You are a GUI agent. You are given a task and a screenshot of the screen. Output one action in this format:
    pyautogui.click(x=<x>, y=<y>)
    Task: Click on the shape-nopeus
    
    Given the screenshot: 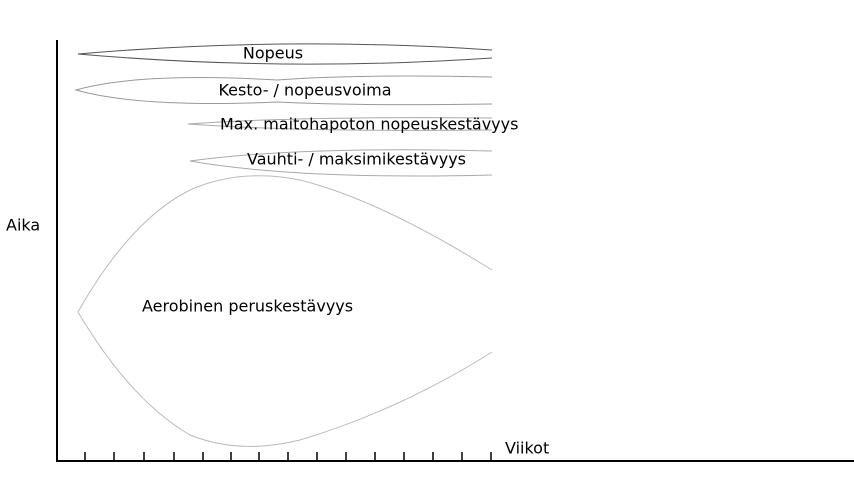 What is the action you would take?
    pyautogui.click(x=285, y=54)
    